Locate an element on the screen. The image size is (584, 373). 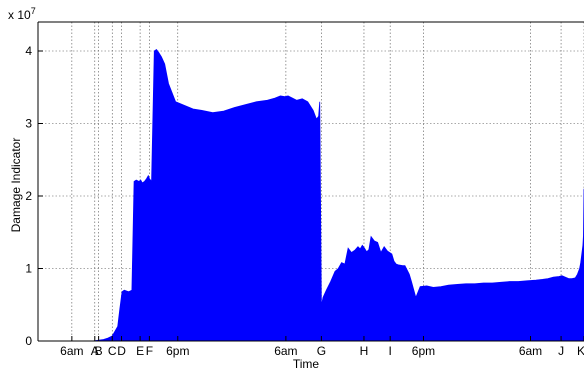
y-tick-label: 2 is located at coordinates (28, 196).